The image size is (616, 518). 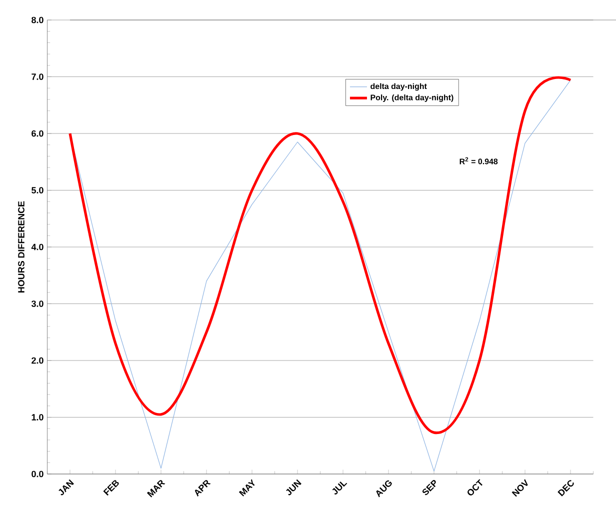 I want to click on y-tick-label: 7.0, so click(x=38, y=77).